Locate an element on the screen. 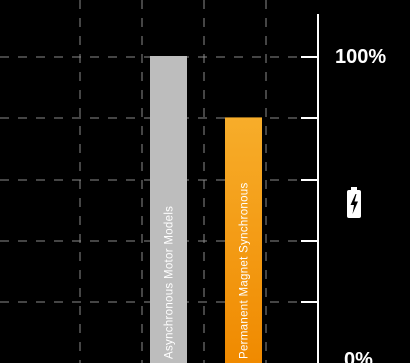  bar-pmsm is located at coordinates (243, 240).